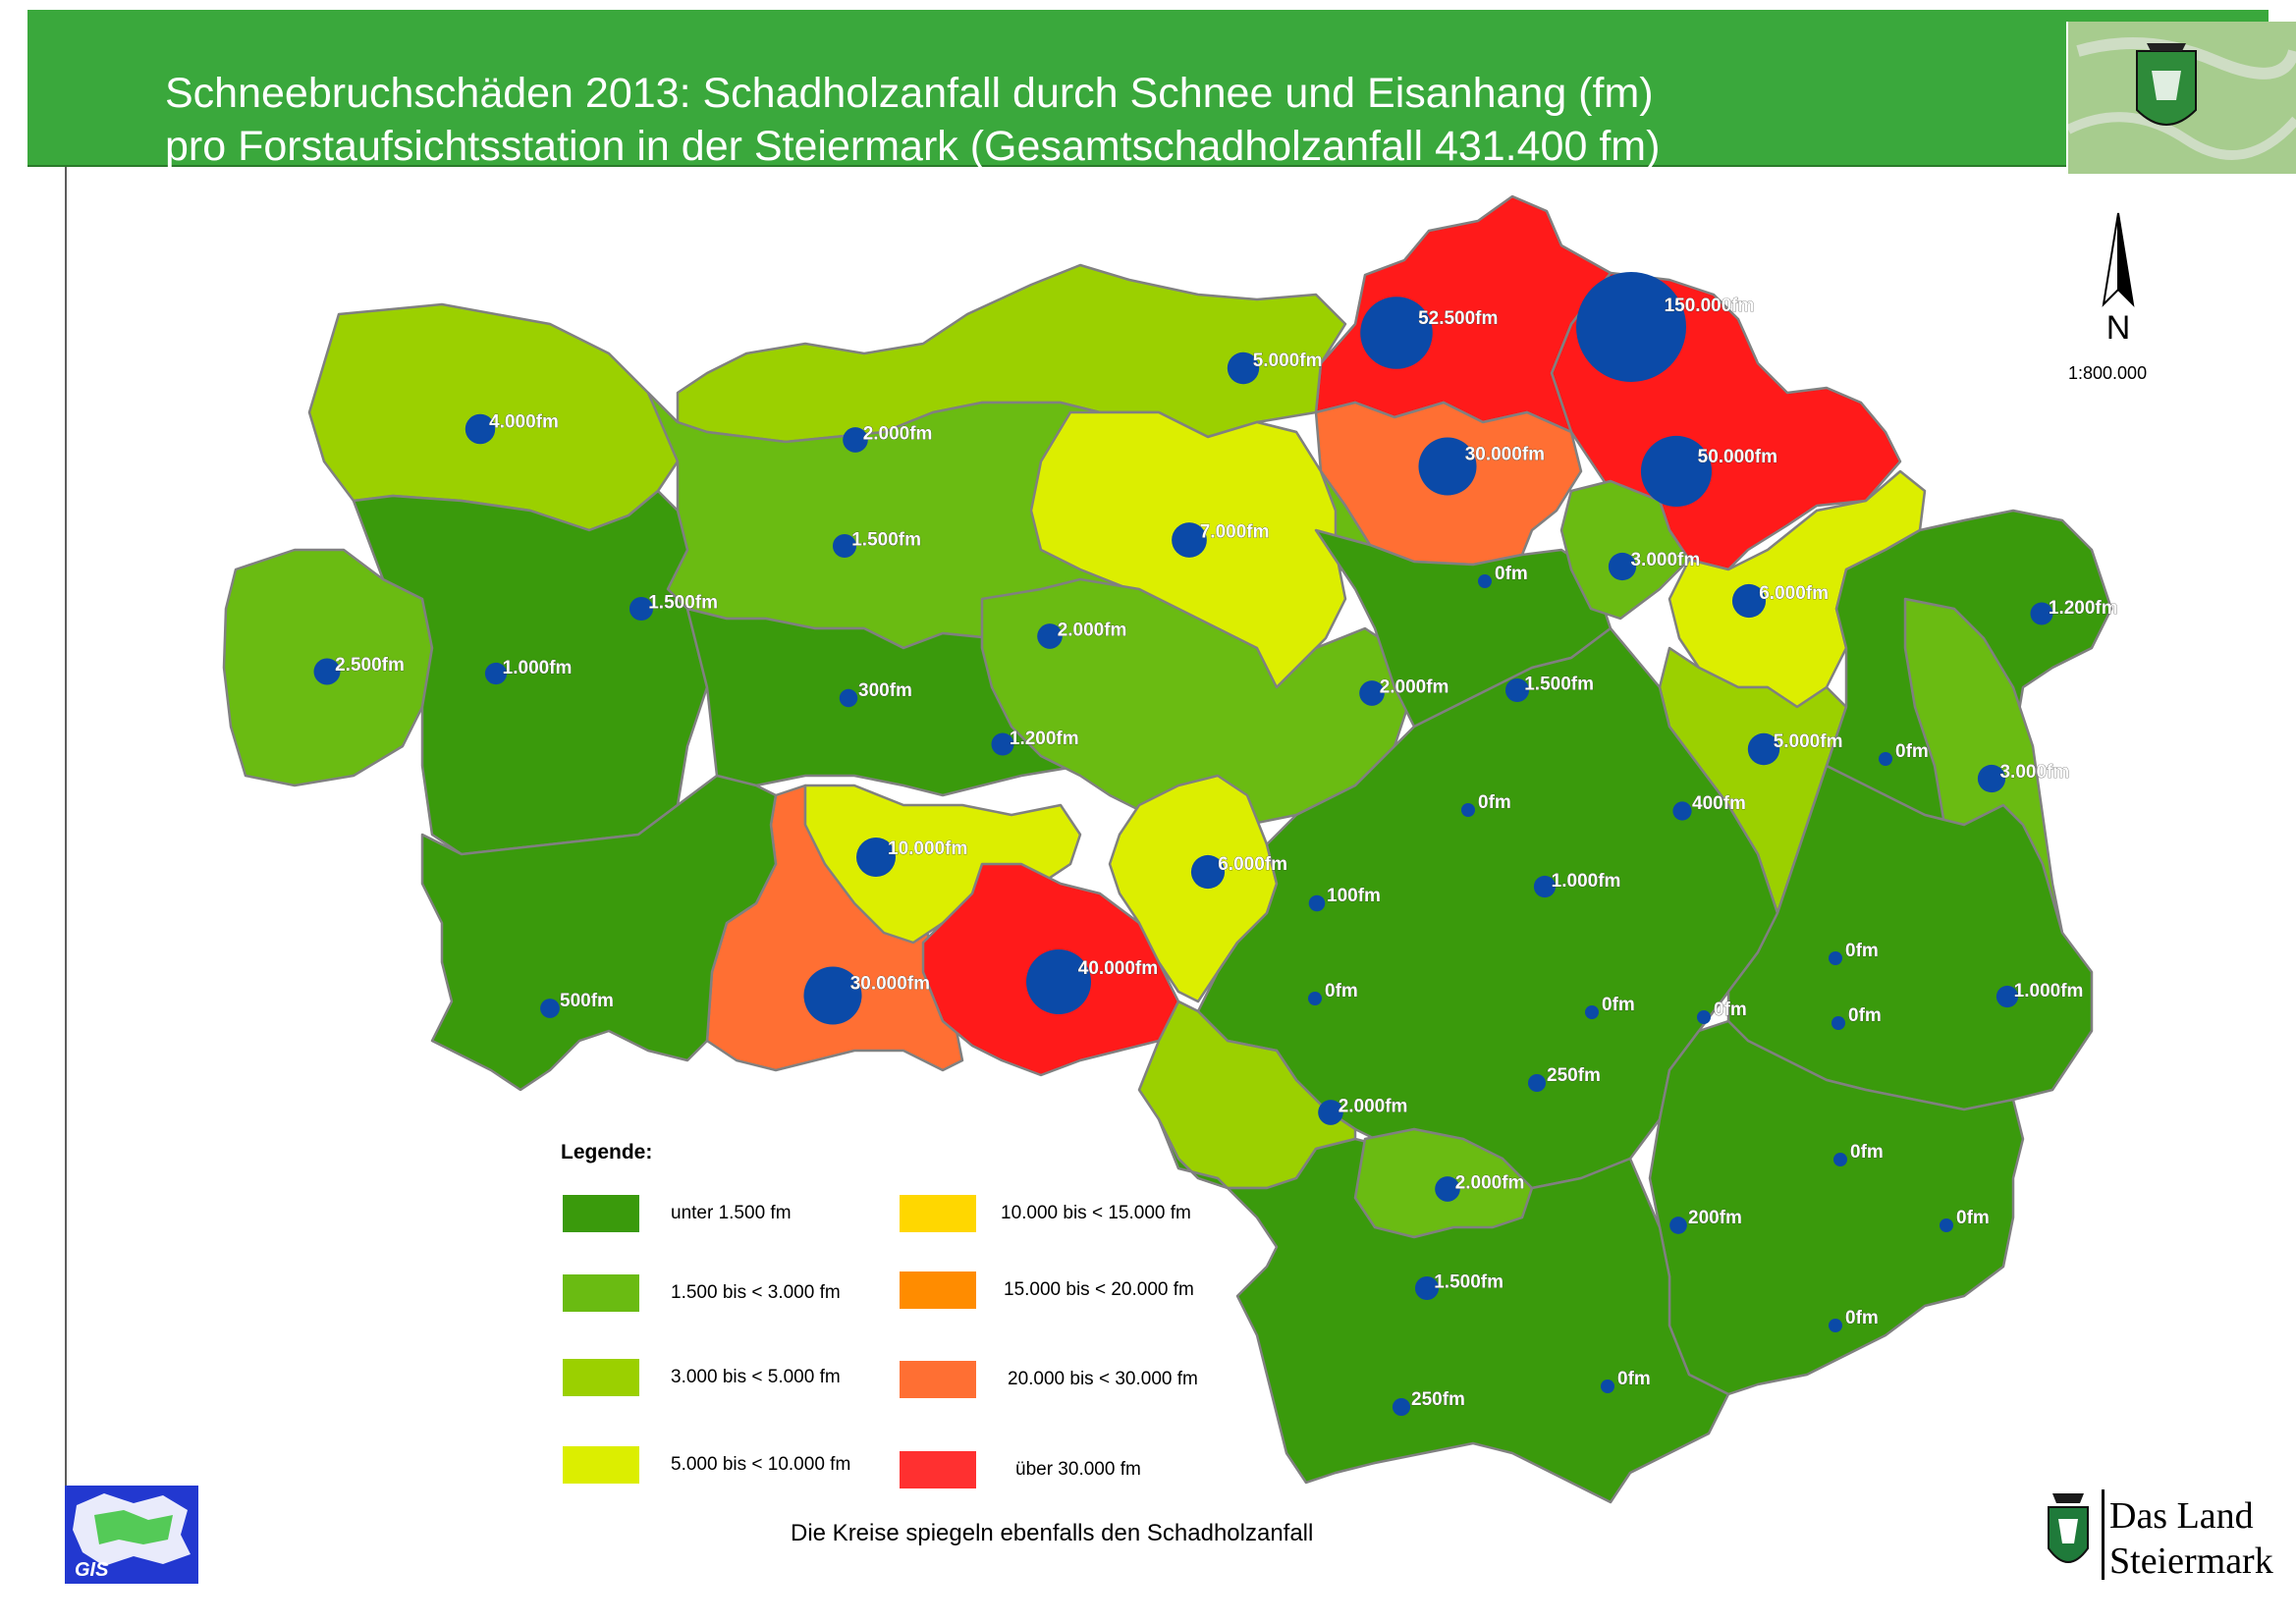  Describe the element at coordinates (92, 1570) in the screenshot. I see `gis-logo-text: GIS` at that location.